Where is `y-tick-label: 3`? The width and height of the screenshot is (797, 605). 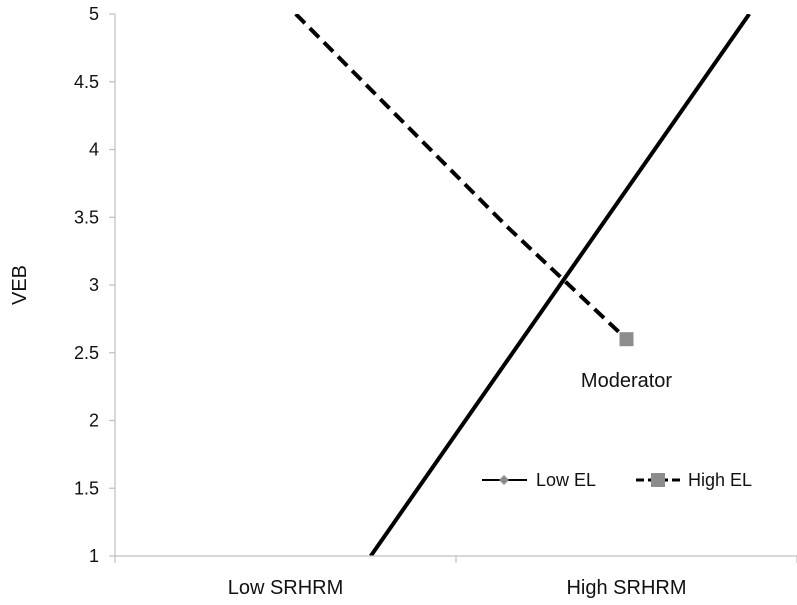
y-tick-label: 3 is located at coordinates (94, 285).